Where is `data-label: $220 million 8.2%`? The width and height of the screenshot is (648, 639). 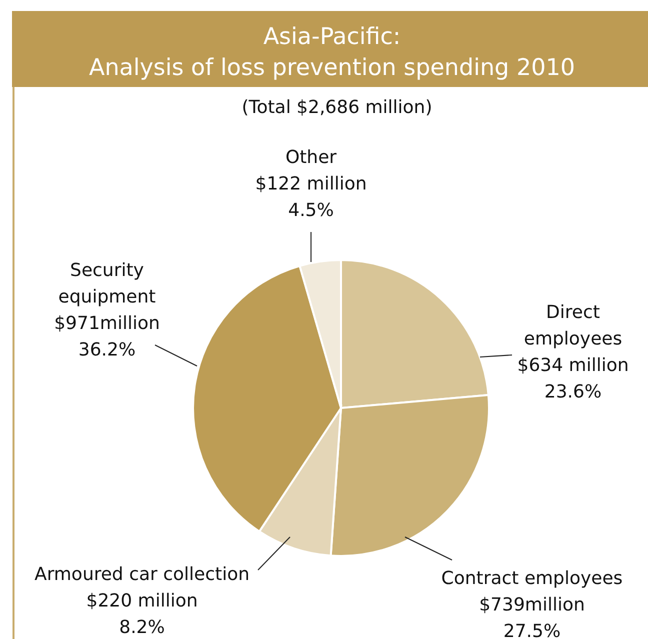 data-label: $220 million 8.2% is located at coordinates (142, 614).